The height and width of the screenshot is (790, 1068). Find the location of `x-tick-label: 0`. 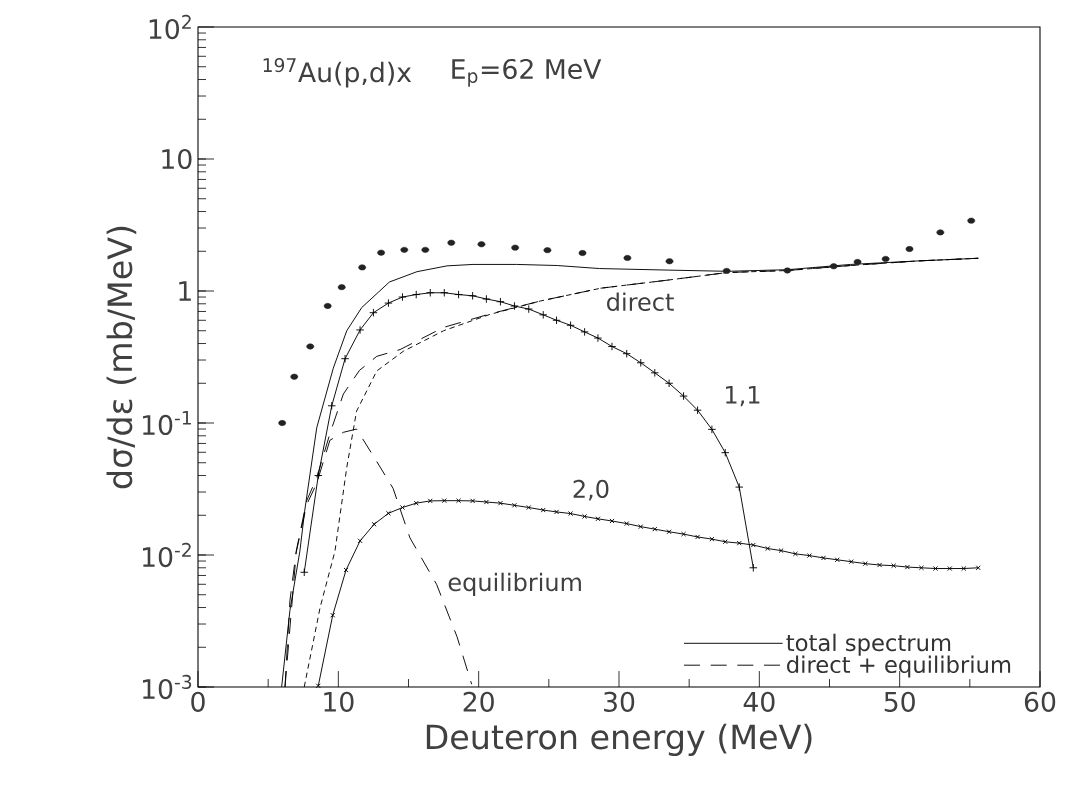

x-tick-label: 0 is located at coordinates (198, 701).